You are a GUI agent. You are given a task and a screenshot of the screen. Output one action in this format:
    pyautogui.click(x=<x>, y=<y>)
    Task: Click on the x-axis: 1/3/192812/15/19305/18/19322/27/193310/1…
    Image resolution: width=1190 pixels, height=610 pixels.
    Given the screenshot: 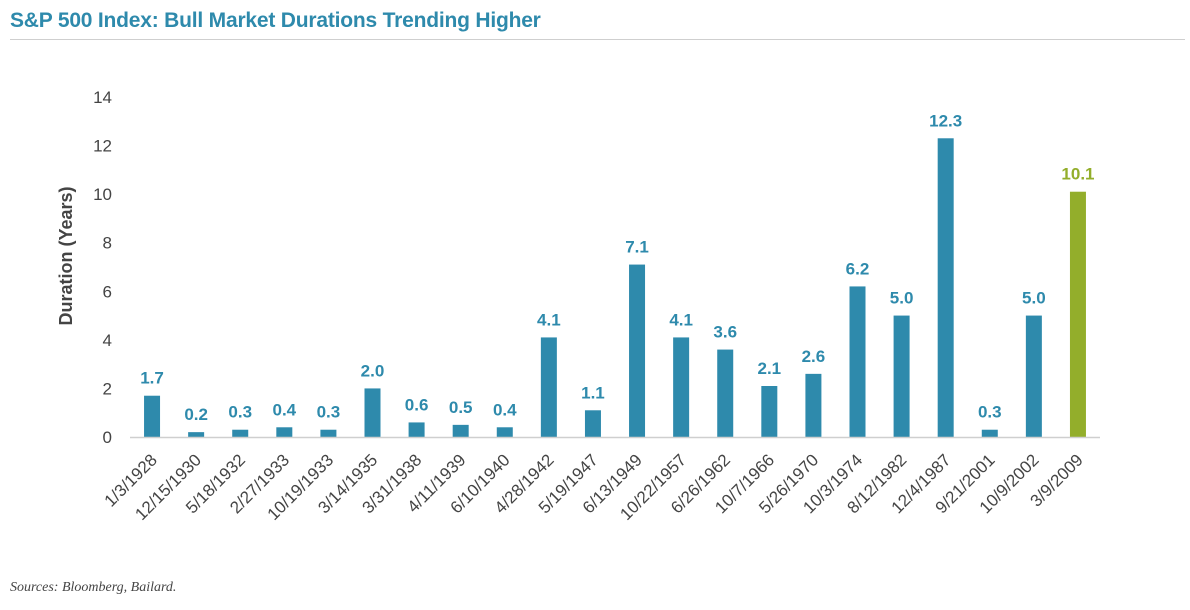 What is the action you would take?
    pyautogui.click(x=600, y=480)
    